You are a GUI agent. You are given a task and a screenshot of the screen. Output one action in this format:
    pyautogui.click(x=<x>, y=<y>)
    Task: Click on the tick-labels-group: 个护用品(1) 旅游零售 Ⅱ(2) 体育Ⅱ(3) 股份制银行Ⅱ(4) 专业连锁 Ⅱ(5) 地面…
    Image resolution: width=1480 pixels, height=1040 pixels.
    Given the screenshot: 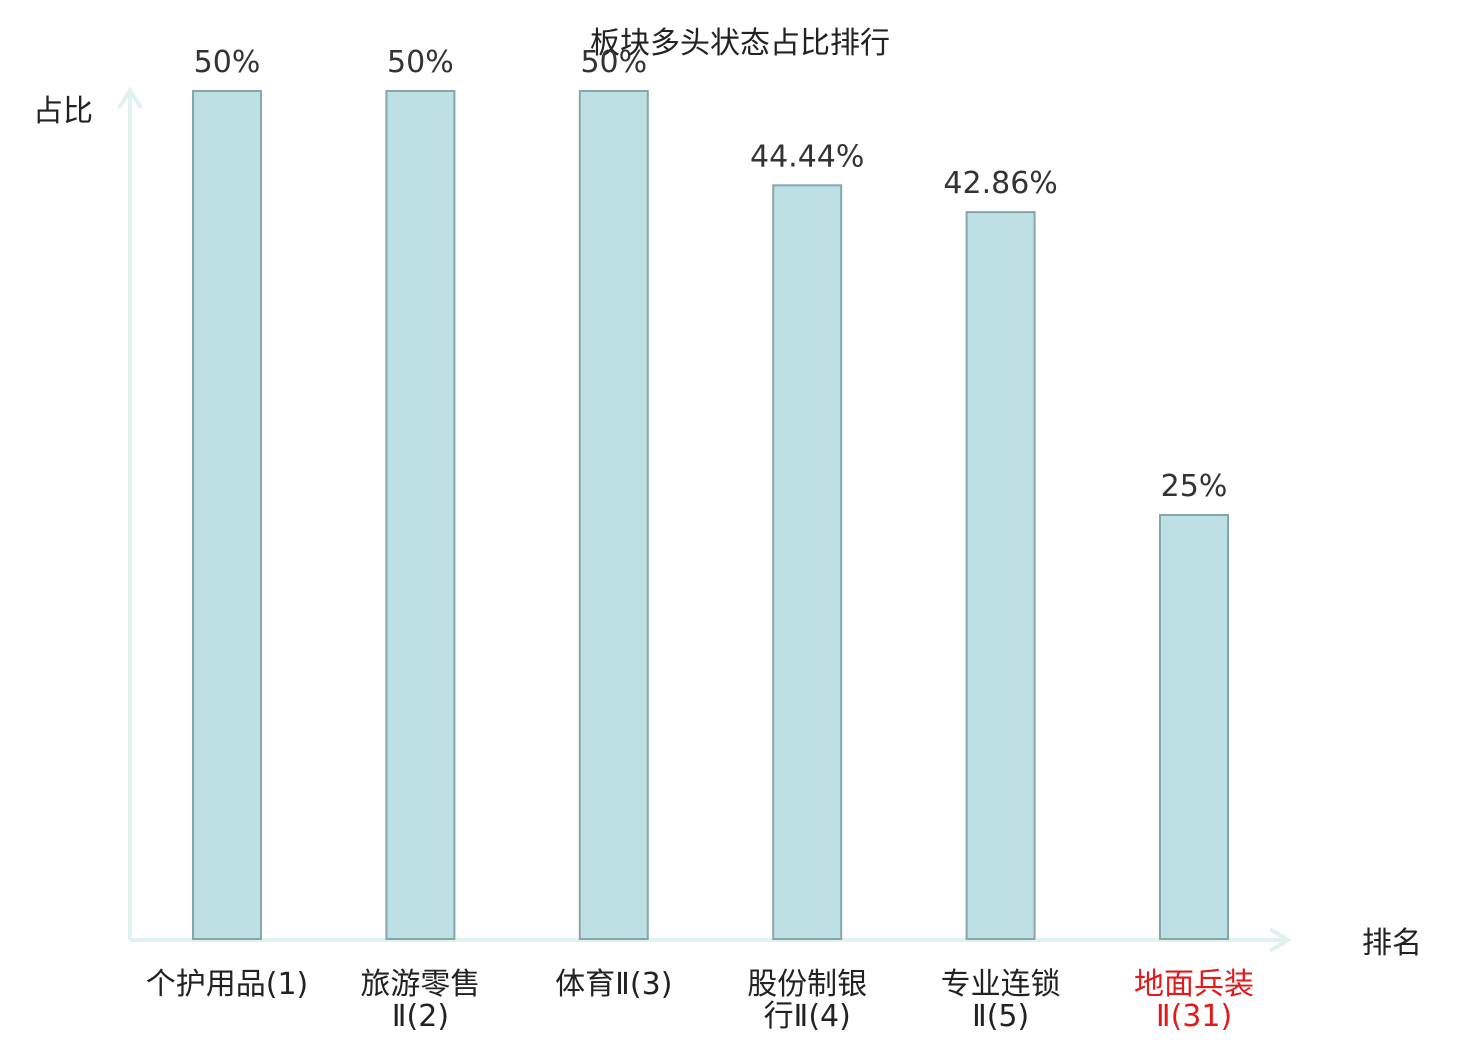 What is the action you would take?
    pyautogui.click(x=700, y=1000)
    